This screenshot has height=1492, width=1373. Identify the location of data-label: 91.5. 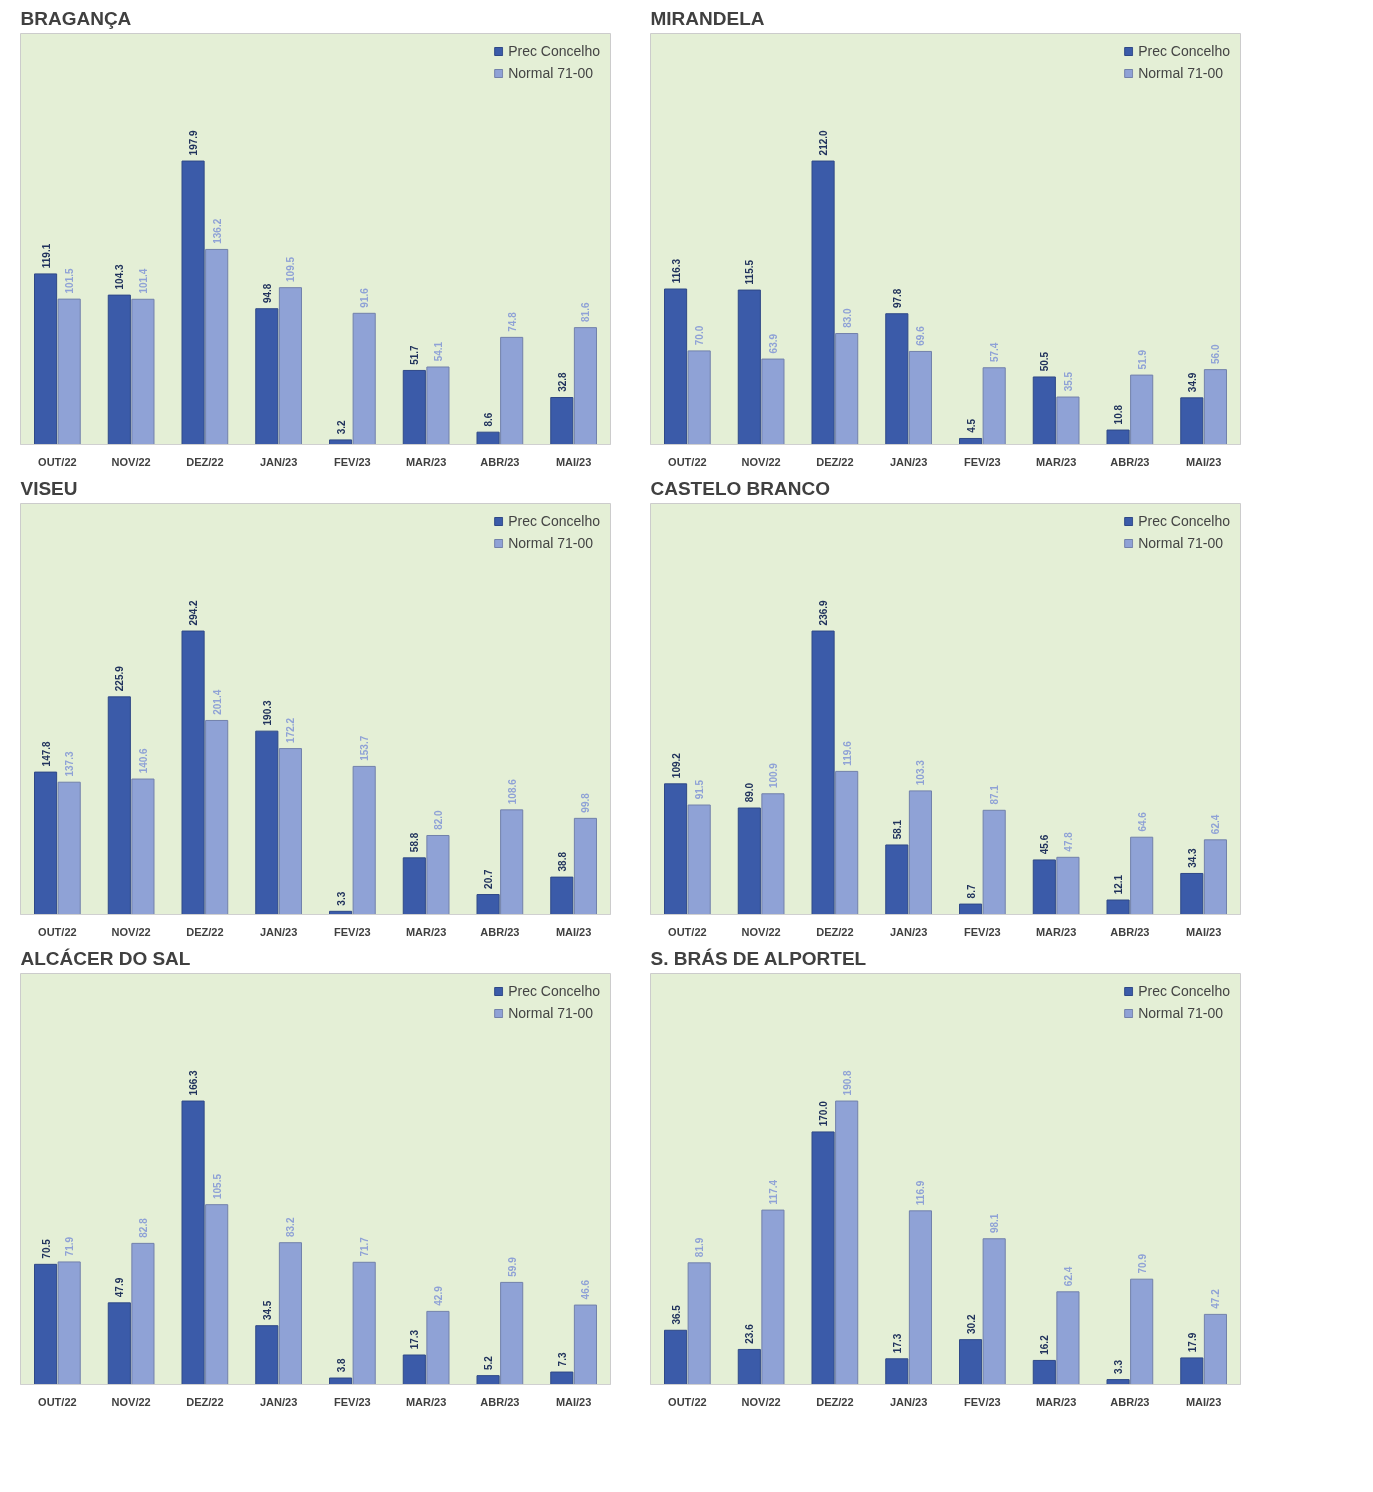
(700, 789).